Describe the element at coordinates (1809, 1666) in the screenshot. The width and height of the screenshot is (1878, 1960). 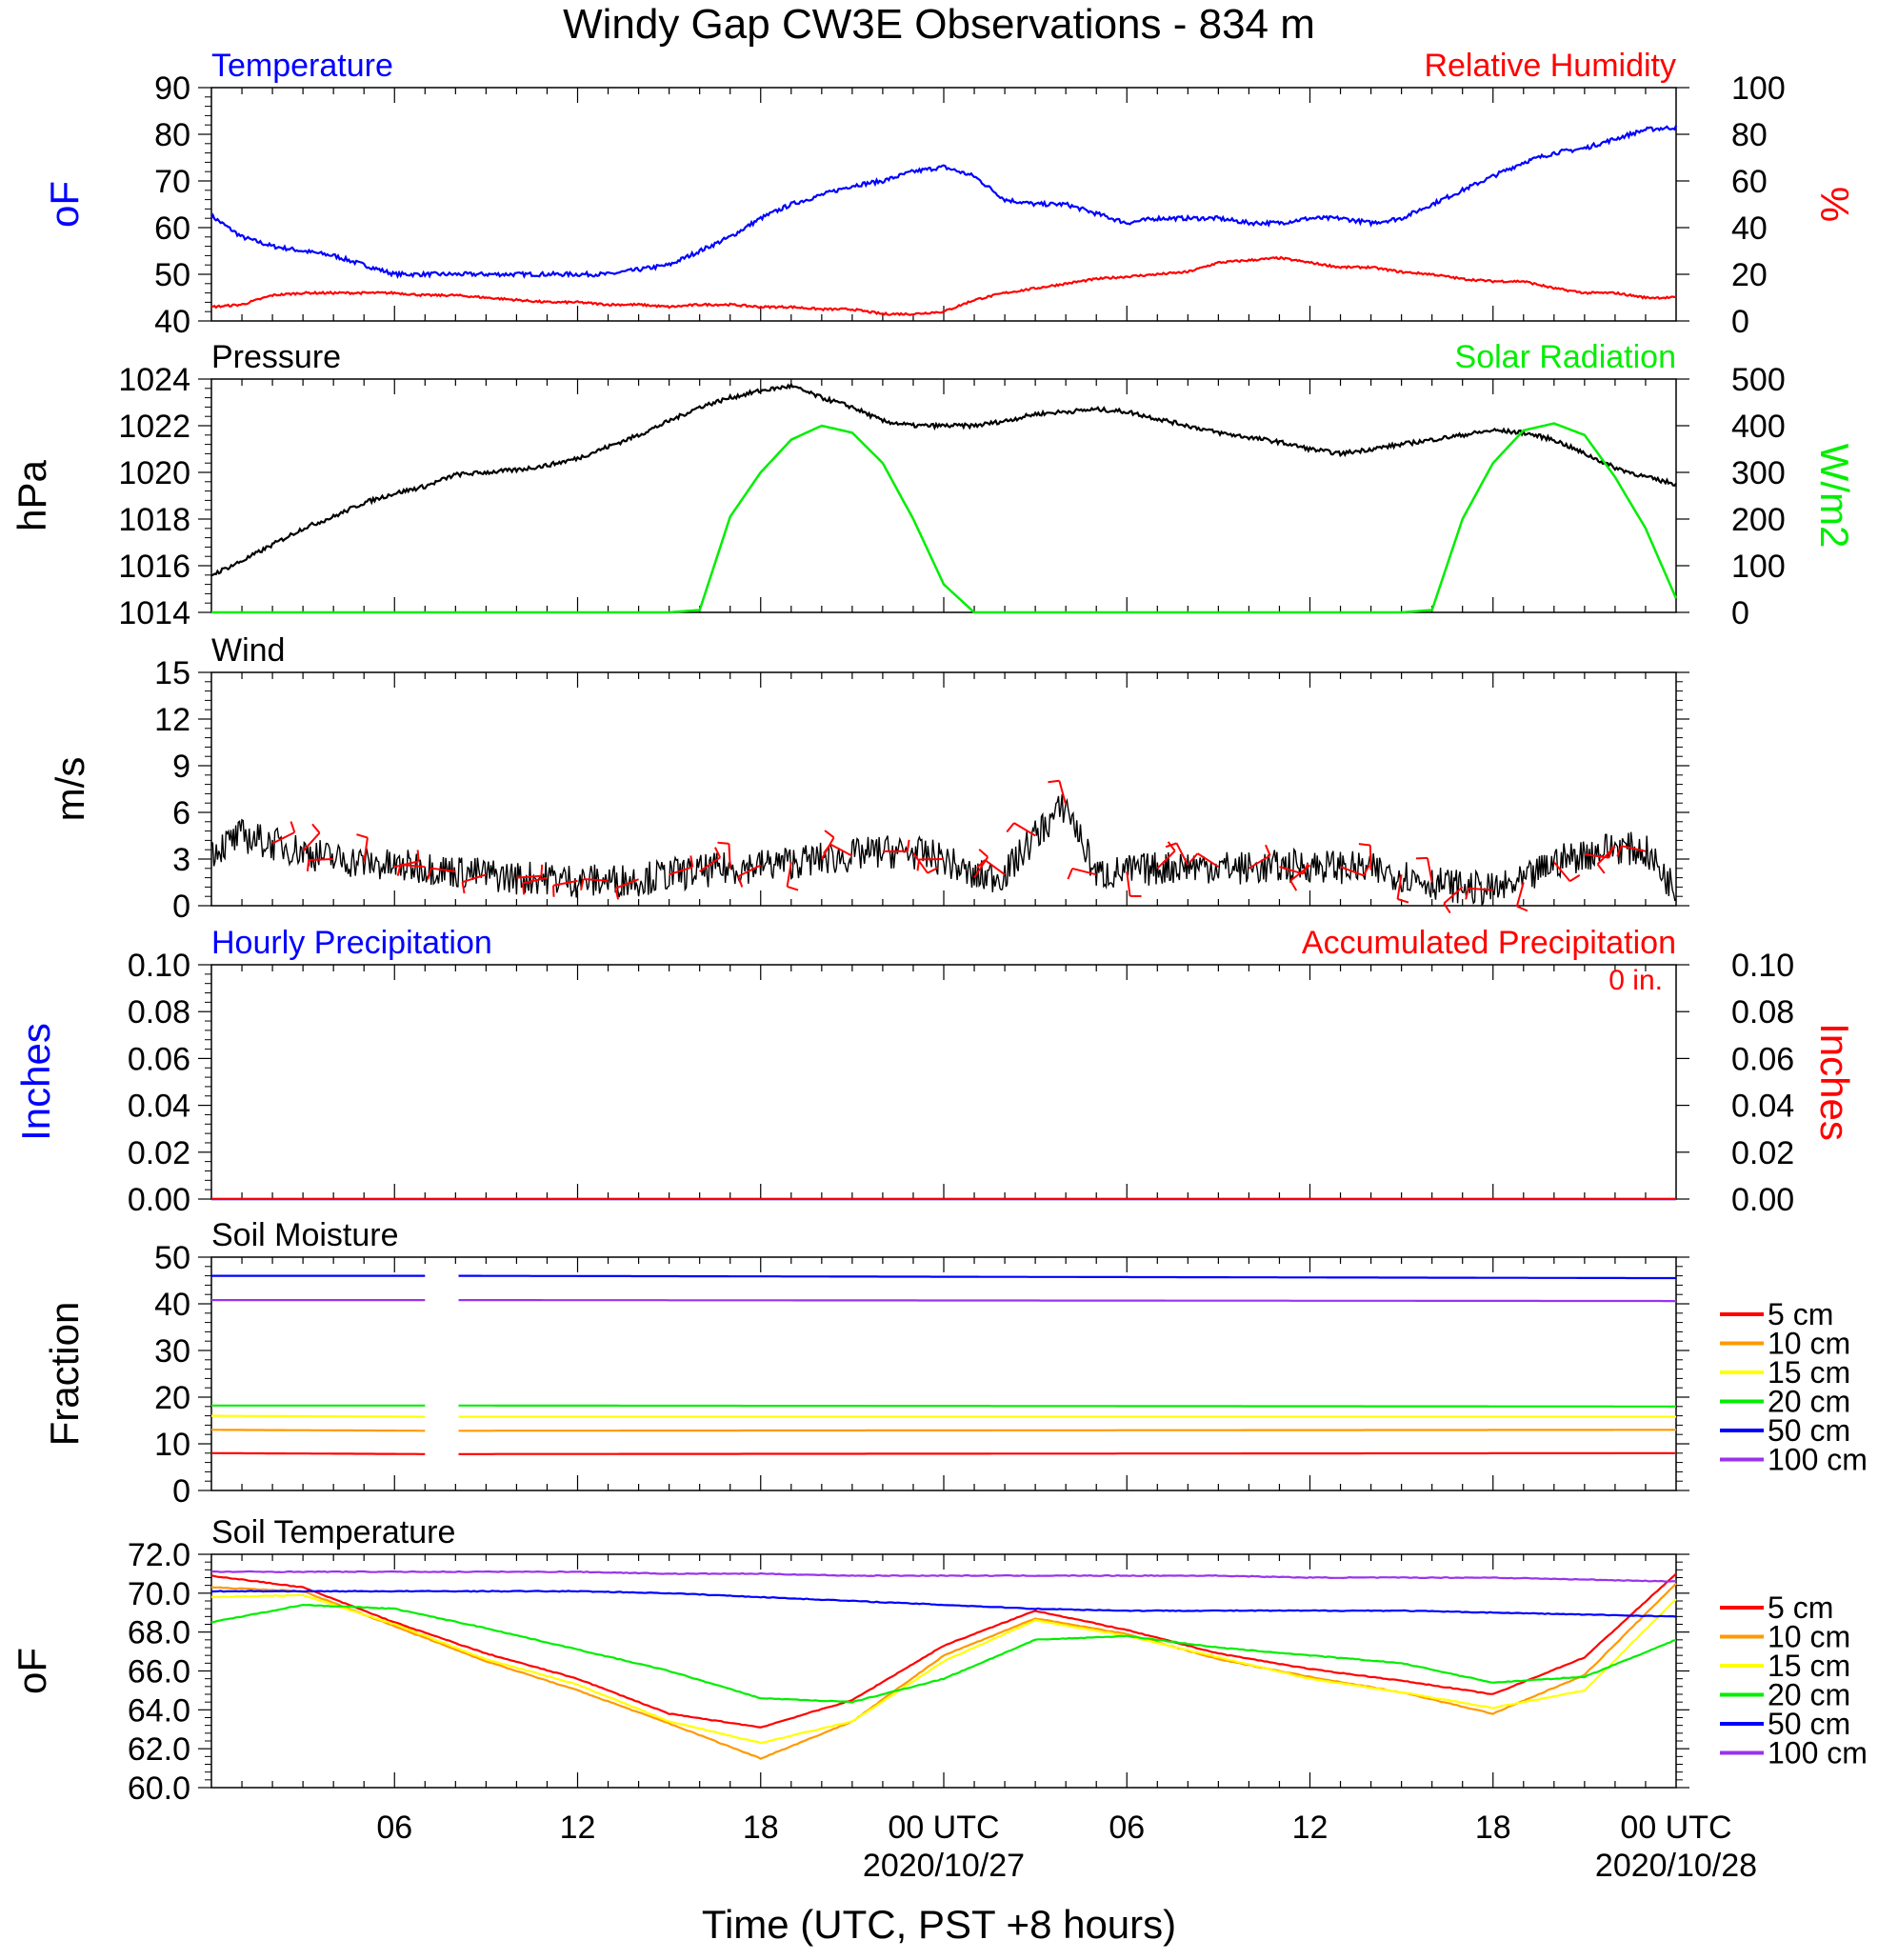
I see `soil-temp-legend-label: 15 cm` at that location.